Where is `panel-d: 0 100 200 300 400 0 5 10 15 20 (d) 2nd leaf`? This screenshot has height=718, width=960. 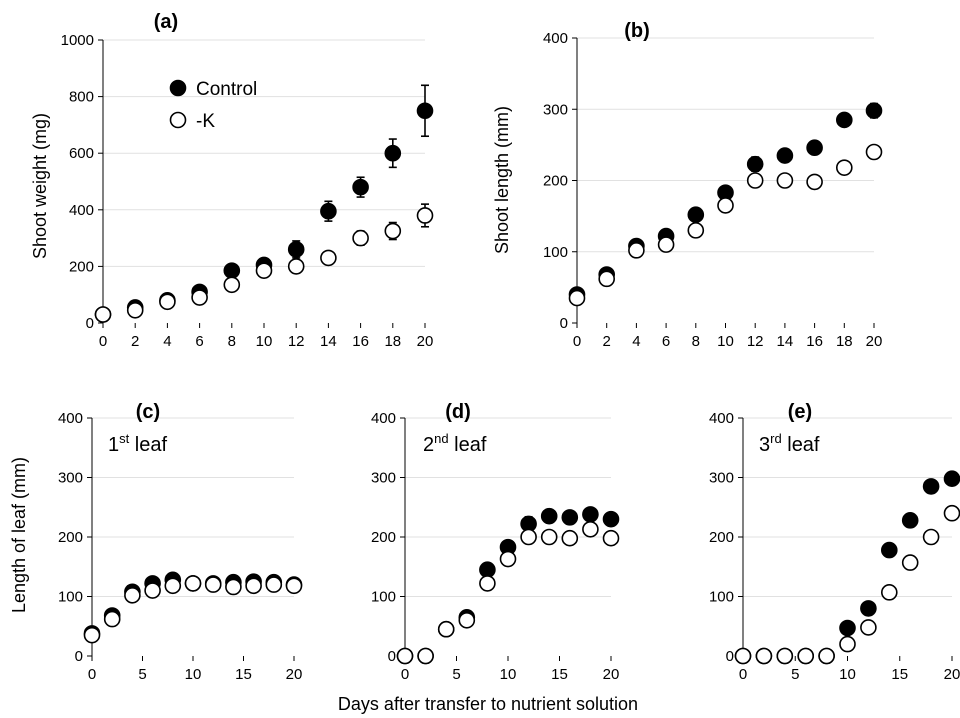
panel-d: 0 100 200 300 400 0 5 10 15 20 (d) 2nd leaf is located at coordinates (495, 542).